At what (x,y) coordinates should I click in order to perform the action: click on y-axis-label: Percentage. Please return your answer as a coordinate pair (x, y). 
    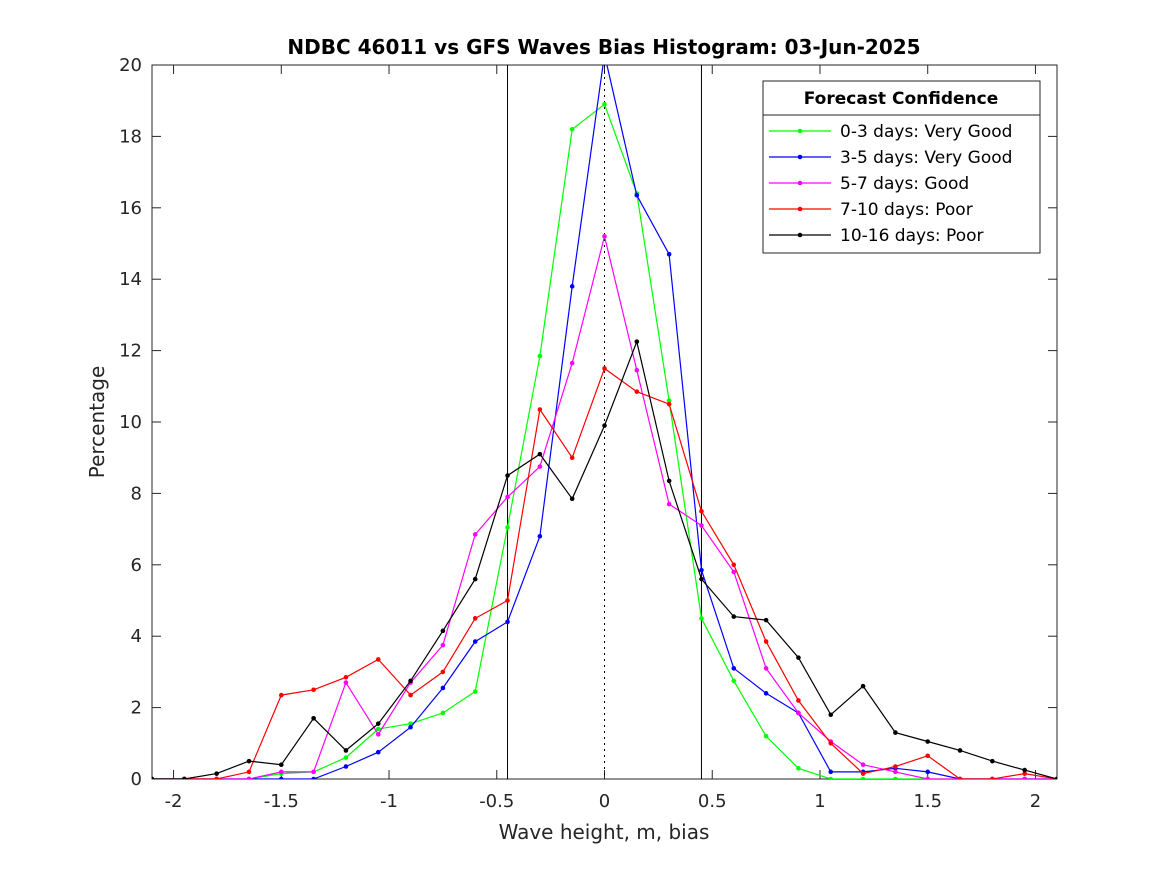
    Looking at the image, I should click on (97, 422).